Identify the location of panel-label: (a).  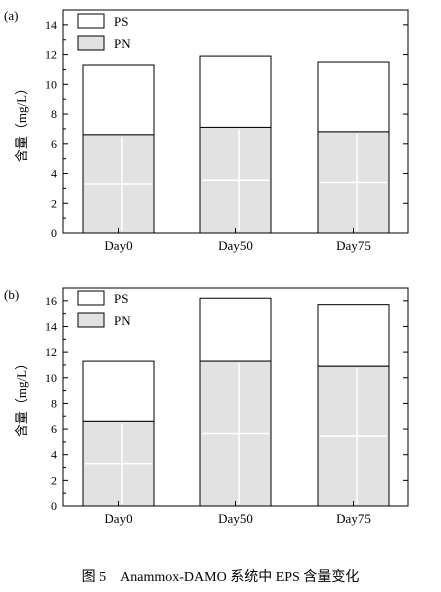
(11, 15).